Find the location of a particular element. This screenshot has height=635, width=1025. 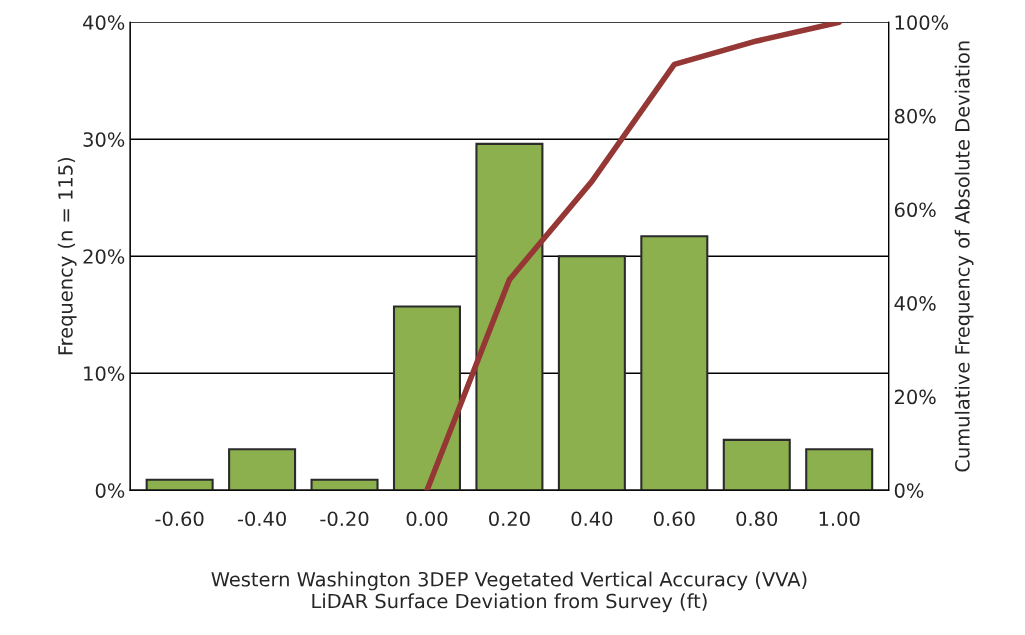

y-tick-label: 40% is located at coordinates (104, 22).